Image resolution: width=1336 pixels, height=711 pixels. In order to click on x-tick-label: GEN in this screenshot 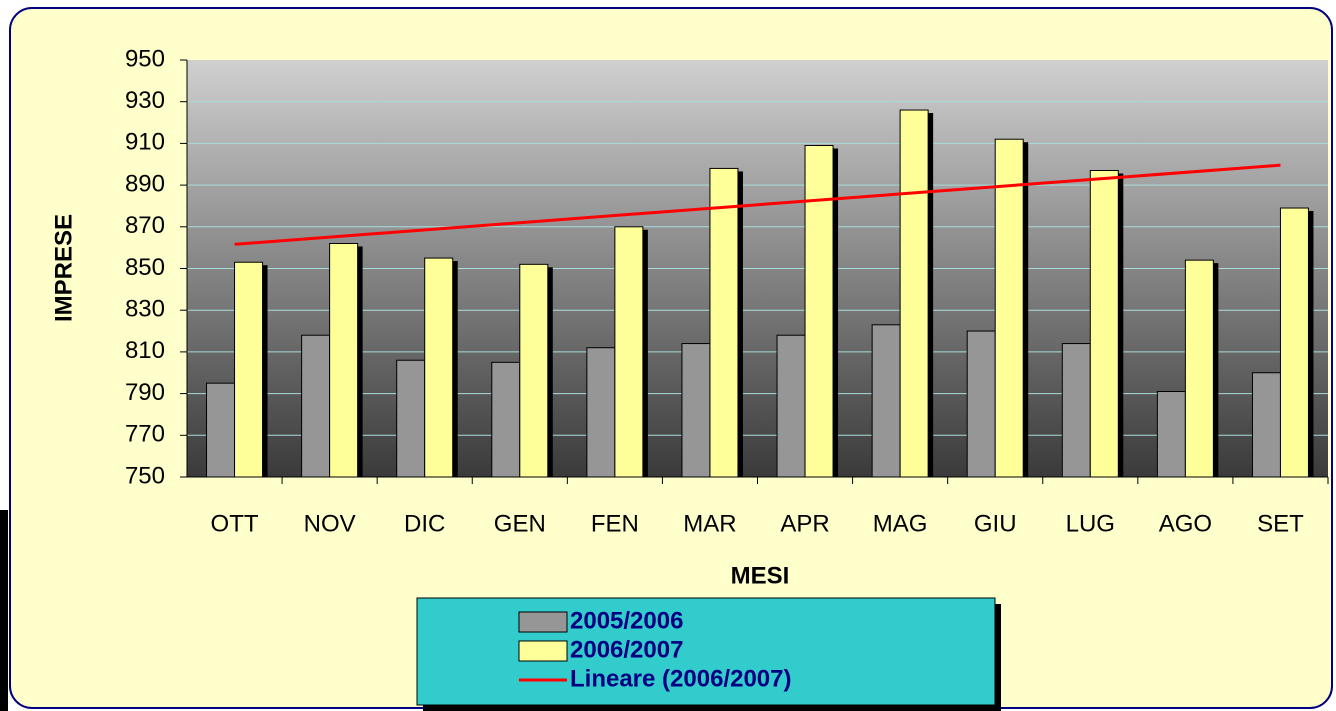, I will do `click(520, 523)`.